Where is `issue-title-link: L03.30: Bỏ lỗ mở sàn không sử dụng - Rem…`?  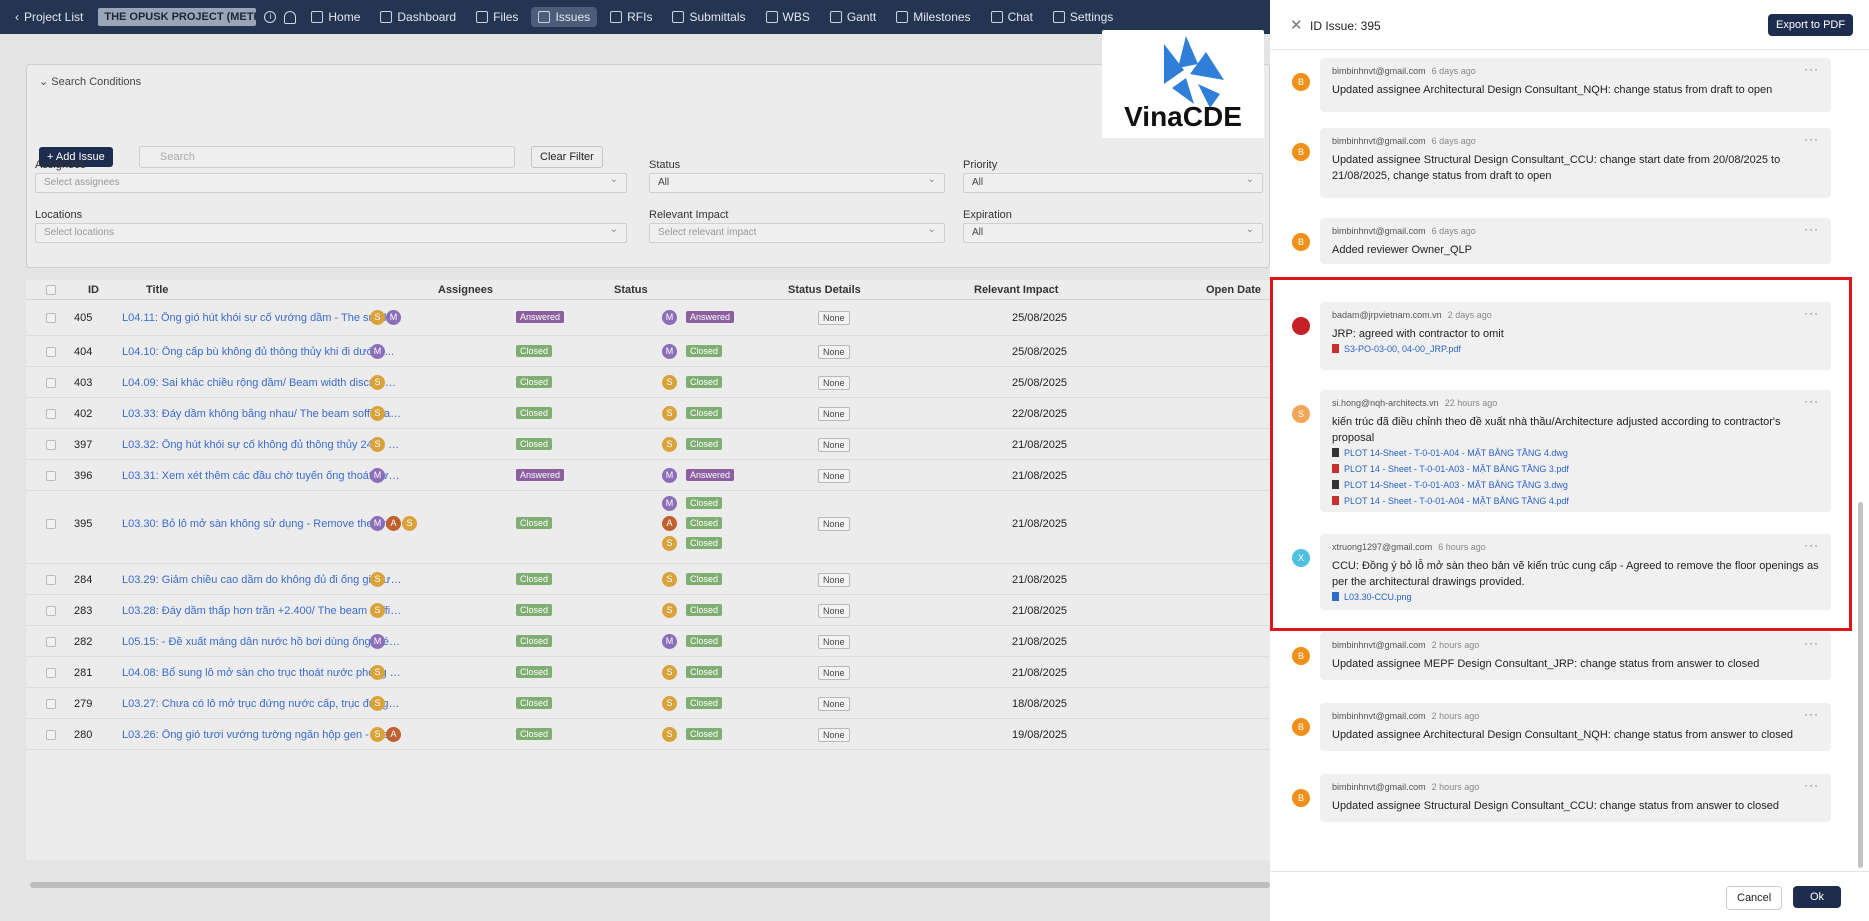
issue-title-link: L03.30: Bỏ lỗ mở sàn không sử dụng - Rem… is located at coordinates (262, 524).